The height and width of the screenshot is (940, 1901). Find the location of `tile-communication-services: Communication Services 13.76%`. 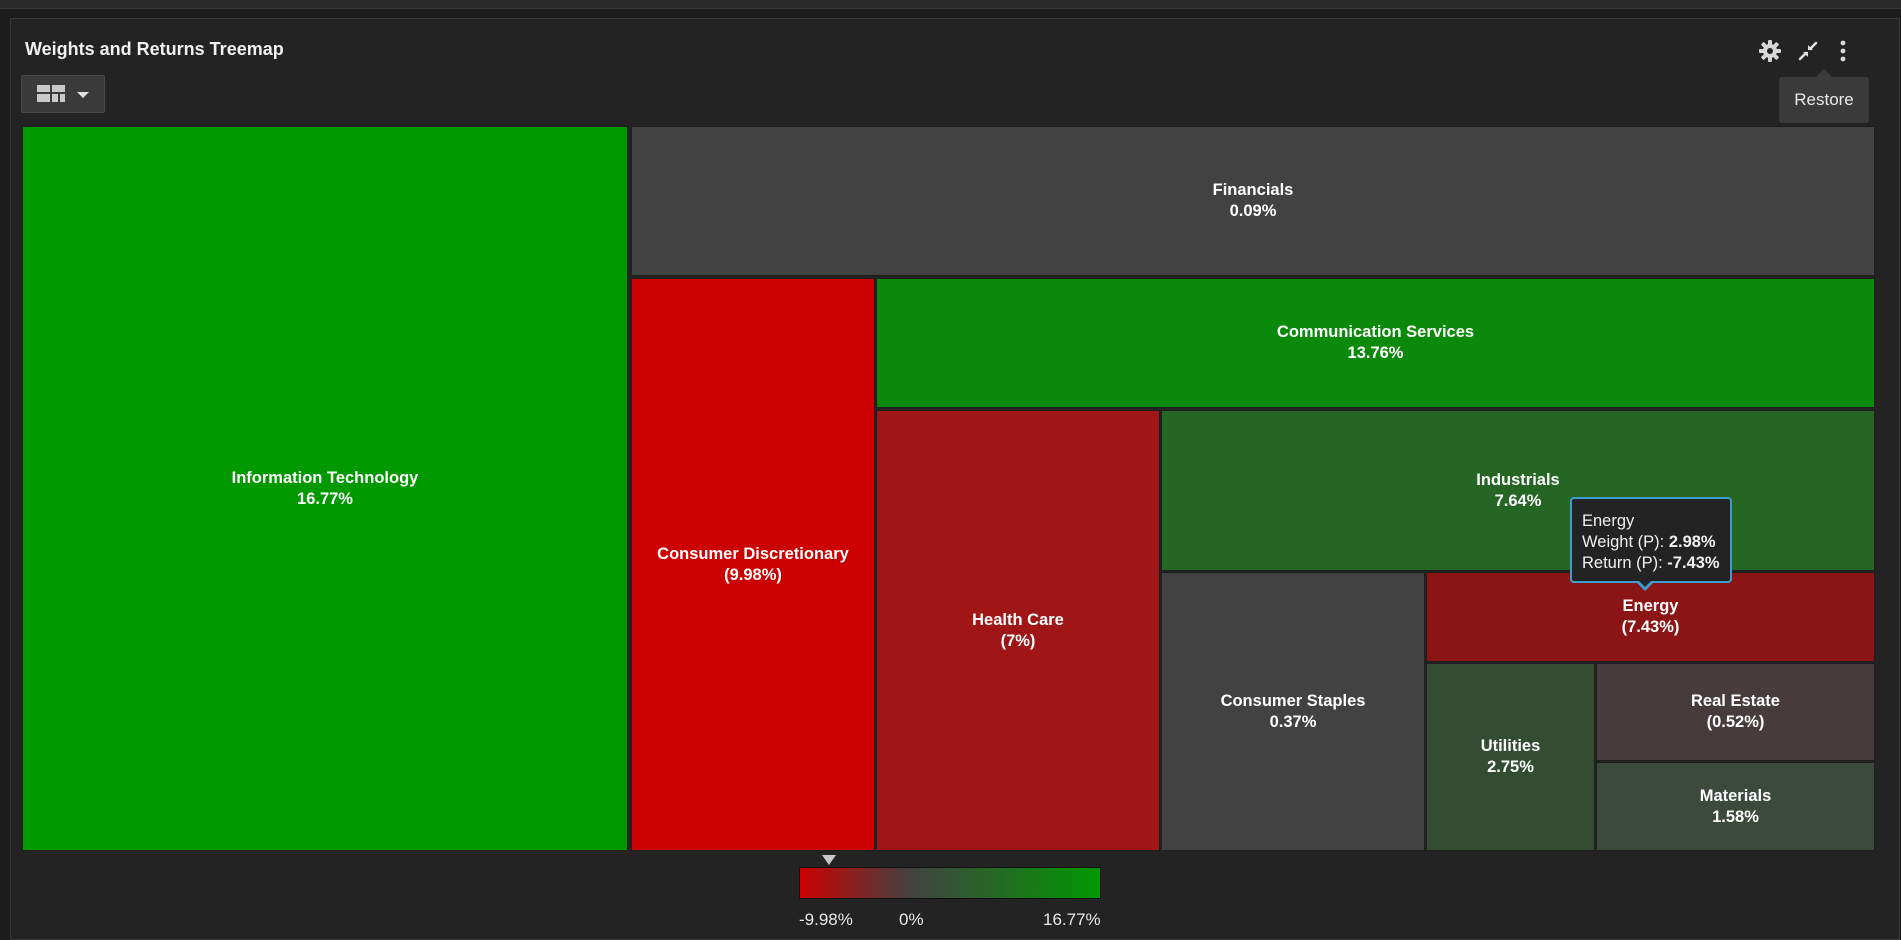

tile-communication-services: Communication Services 13.76% is located at coordinates (1375, 343).